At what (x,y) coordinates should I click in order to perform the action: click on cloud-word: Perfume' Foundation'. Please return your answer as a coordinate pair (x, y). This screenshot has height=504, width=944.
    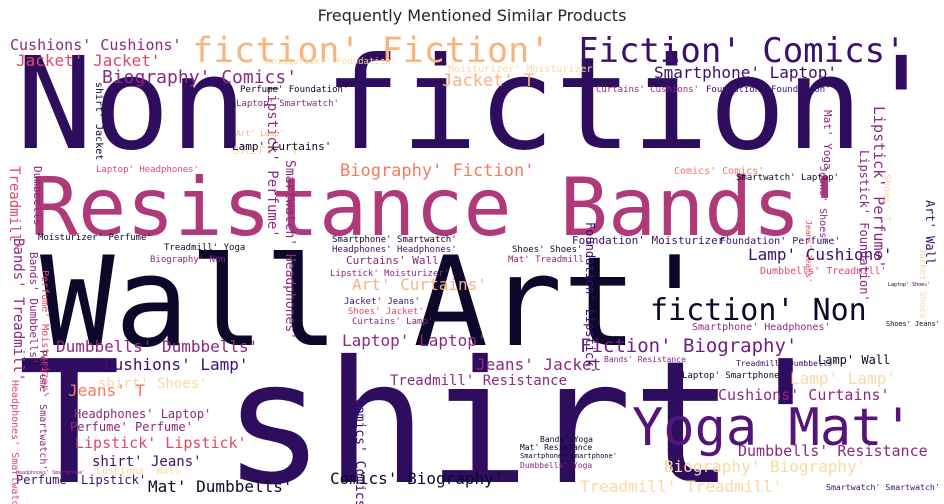
    Looking at the image, I should click on (294, 90).